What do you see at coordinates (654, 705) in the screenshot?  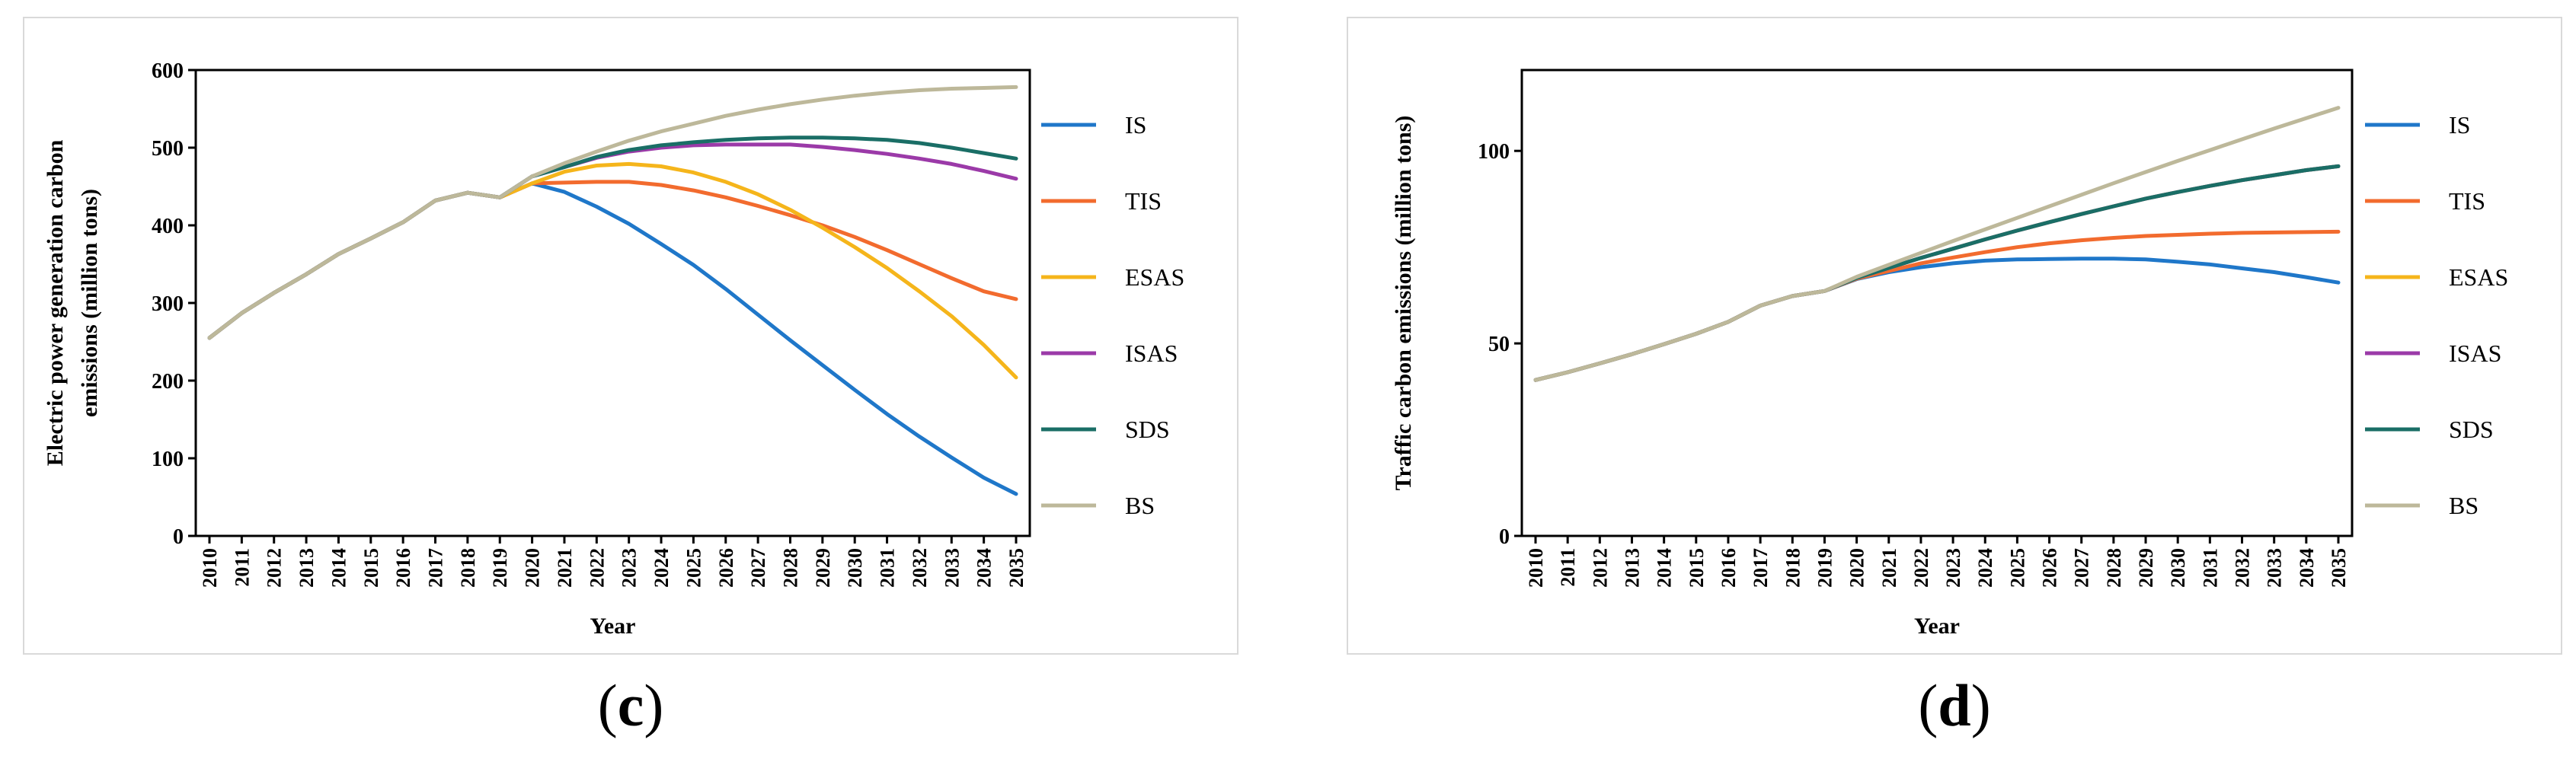 I see `caption-c-close: )` at bounding box center [654, 705].